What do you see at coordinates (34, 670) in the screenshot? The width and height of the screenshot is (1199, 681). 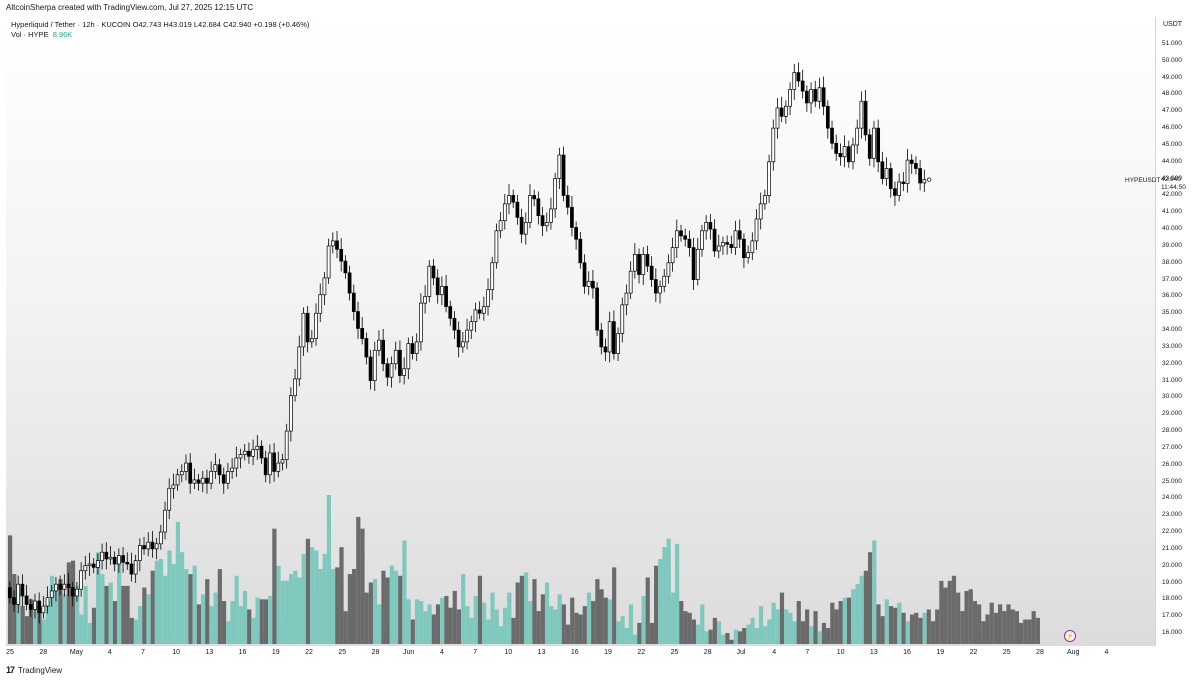 I see `footer-brand: 17 TradingView` at bounding box center [34, 670].